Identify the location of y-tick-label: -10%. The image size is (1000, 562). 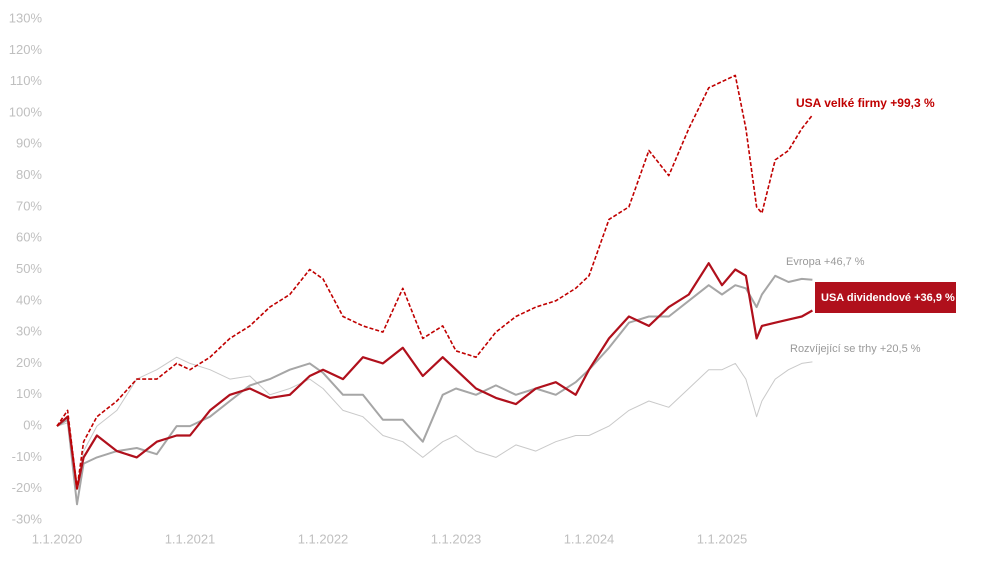
(27, 456).